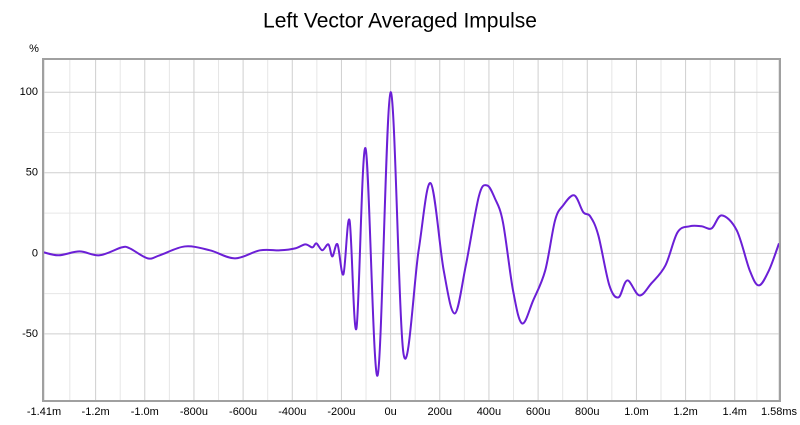 The height and width of the screenshot is (425, 800). Describe the element at coordinates (440, 412) in the screenshot. I see `x-tick-label: 200u` at that location.